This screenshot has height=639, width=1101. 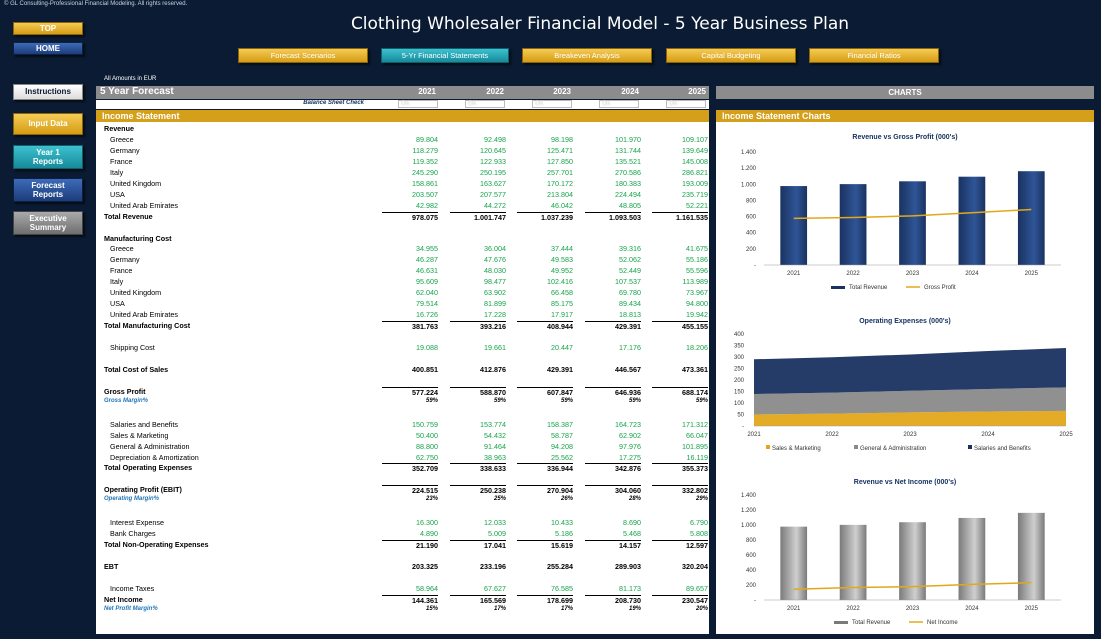 I want to click on year-header: 2025, so click(x=697, y=91).